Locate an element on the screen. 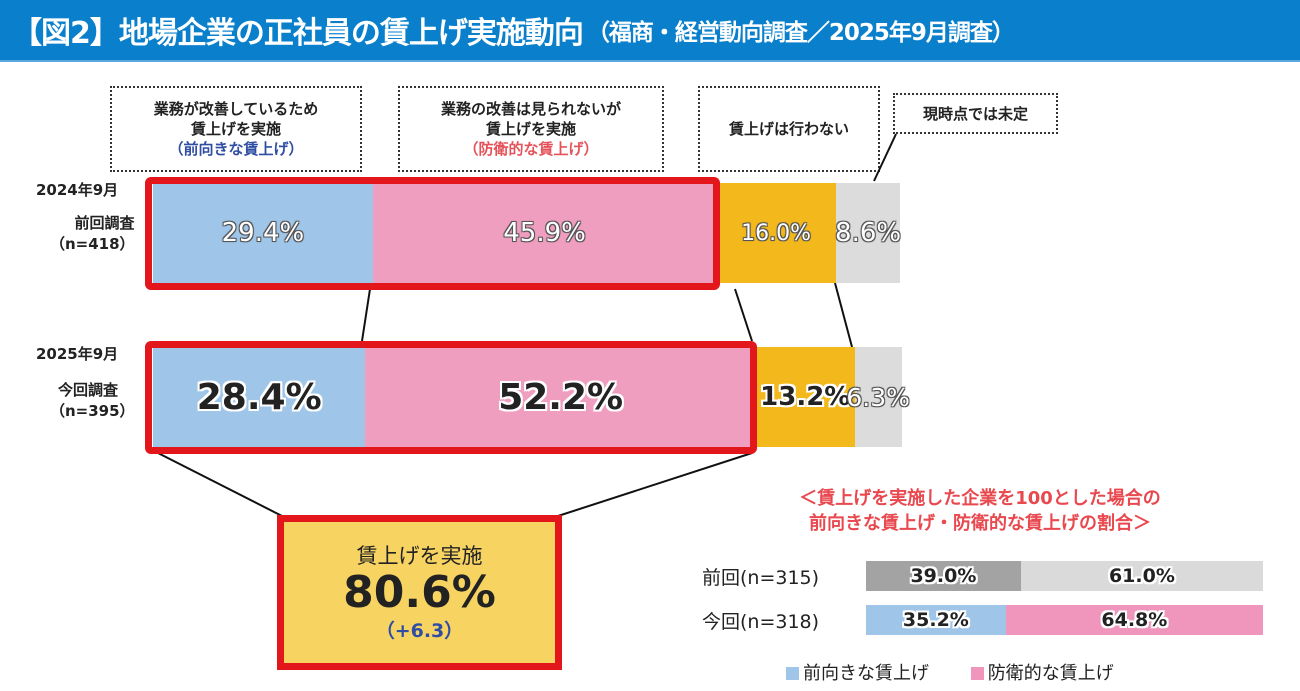  category-text: 業務の改善は見られないが is located at coordinates (530, 109).